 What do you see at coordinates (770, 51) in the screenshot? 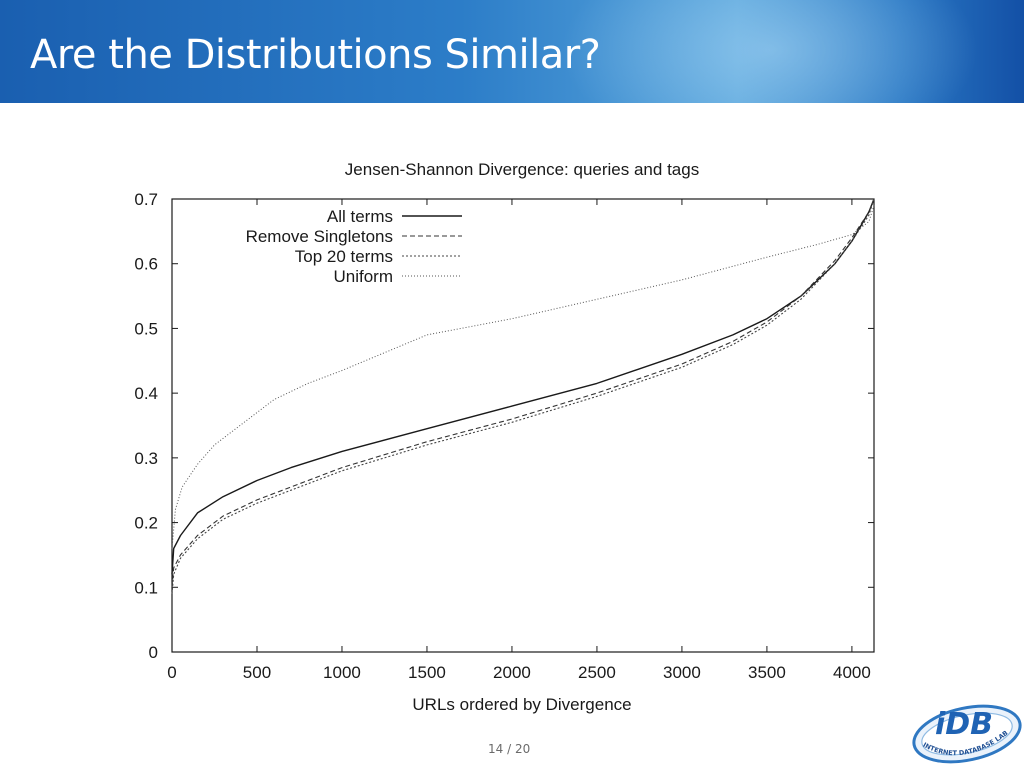
I see `title-bar-glow` at bounding box center [770, 51].